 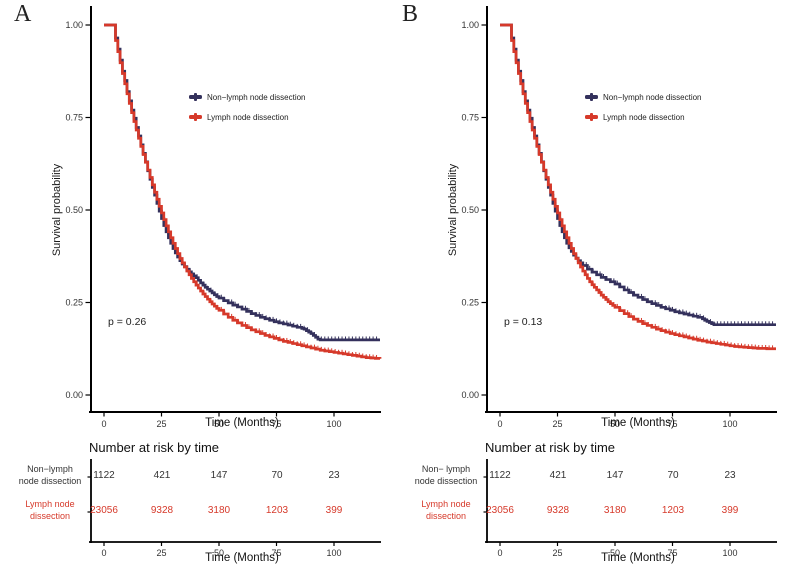 I want to click on risk-row-label-line: Non−lymph, so click(x=50, y=469).